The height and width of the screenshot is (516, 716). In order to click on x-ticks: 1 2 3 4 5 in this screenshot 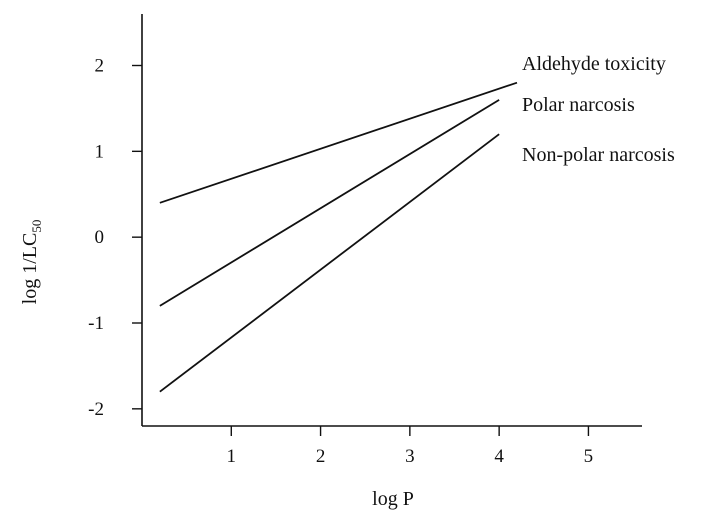, I will do `click(410, 446)`.